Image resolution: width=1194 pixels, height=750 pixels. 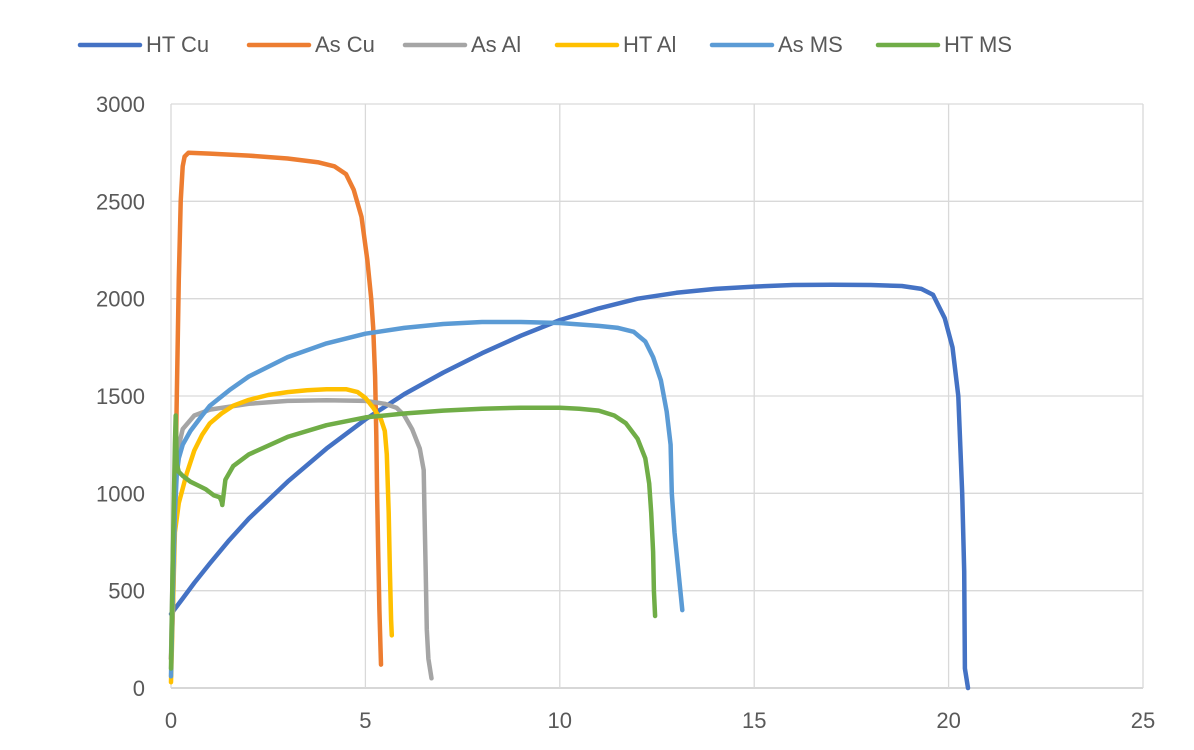 What do you see at coordinates (139, 688) in the screenshot?
I see `y-tick-label: 0` at bounding box center [139, 688].